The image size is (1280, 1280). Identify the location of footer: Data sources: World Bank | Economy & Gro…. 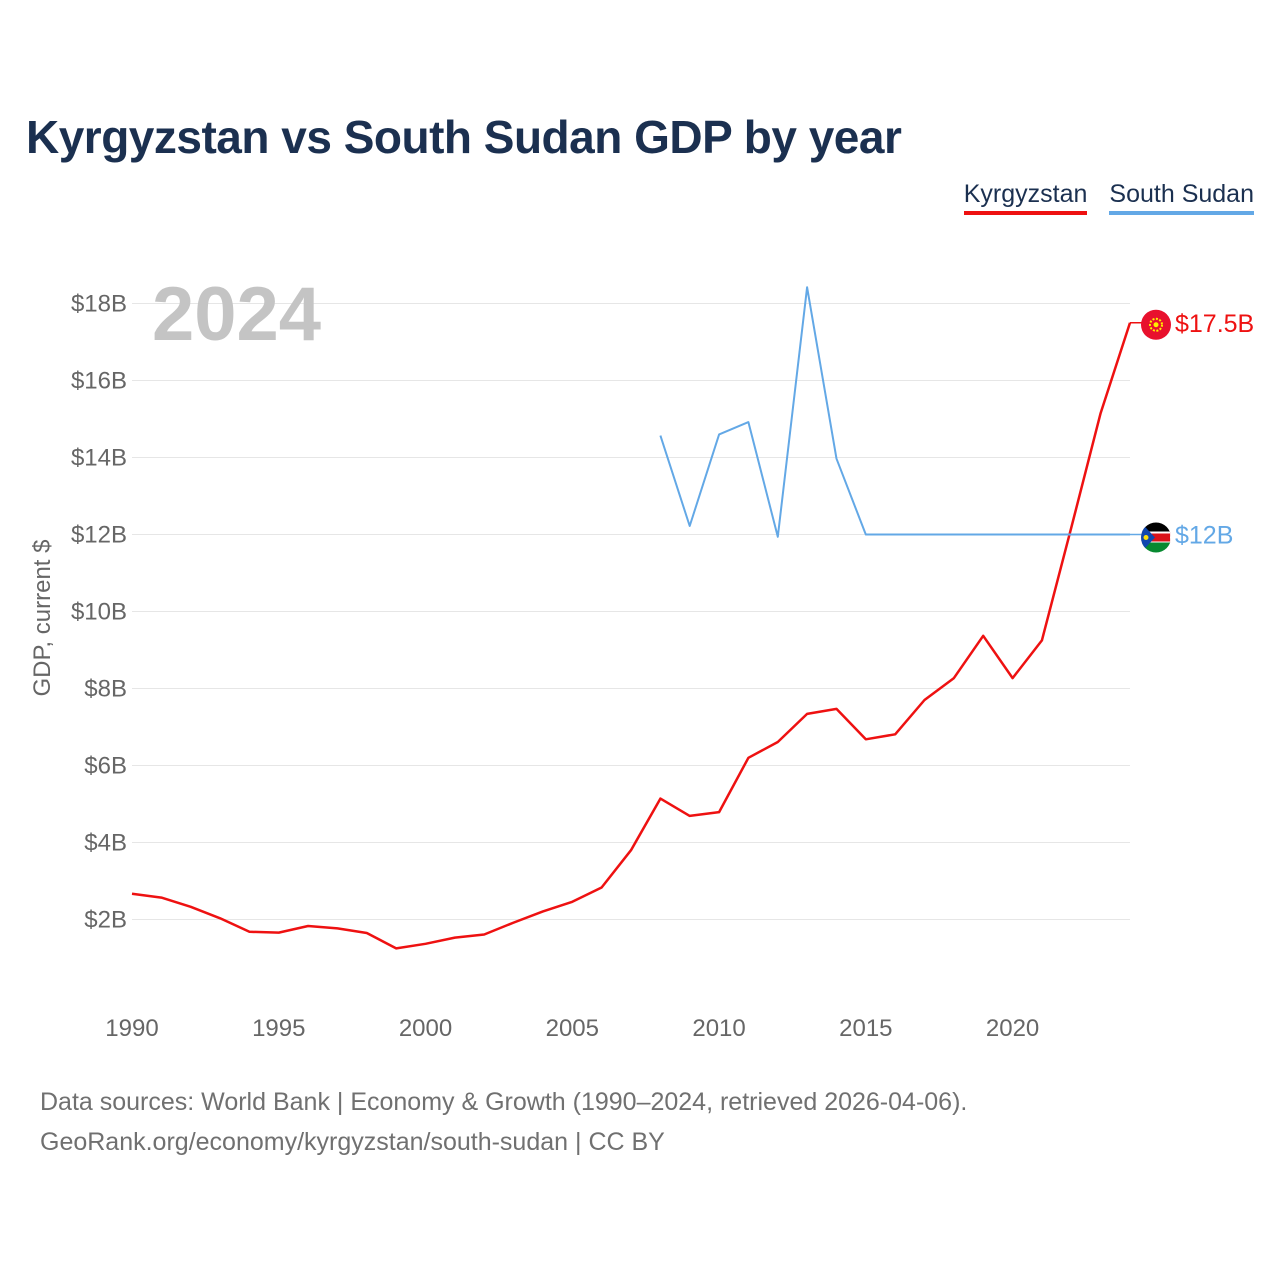
(503, 1122).